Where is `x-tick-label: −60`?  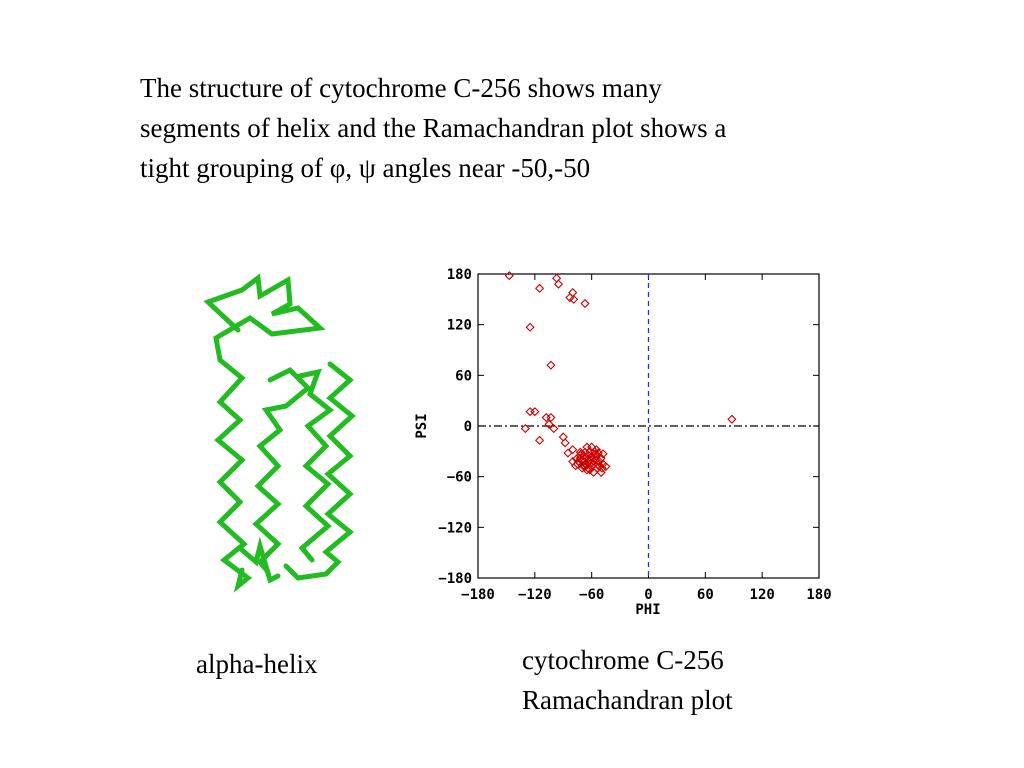 x-tick-label: −60 is located at coordinates (591, 595).